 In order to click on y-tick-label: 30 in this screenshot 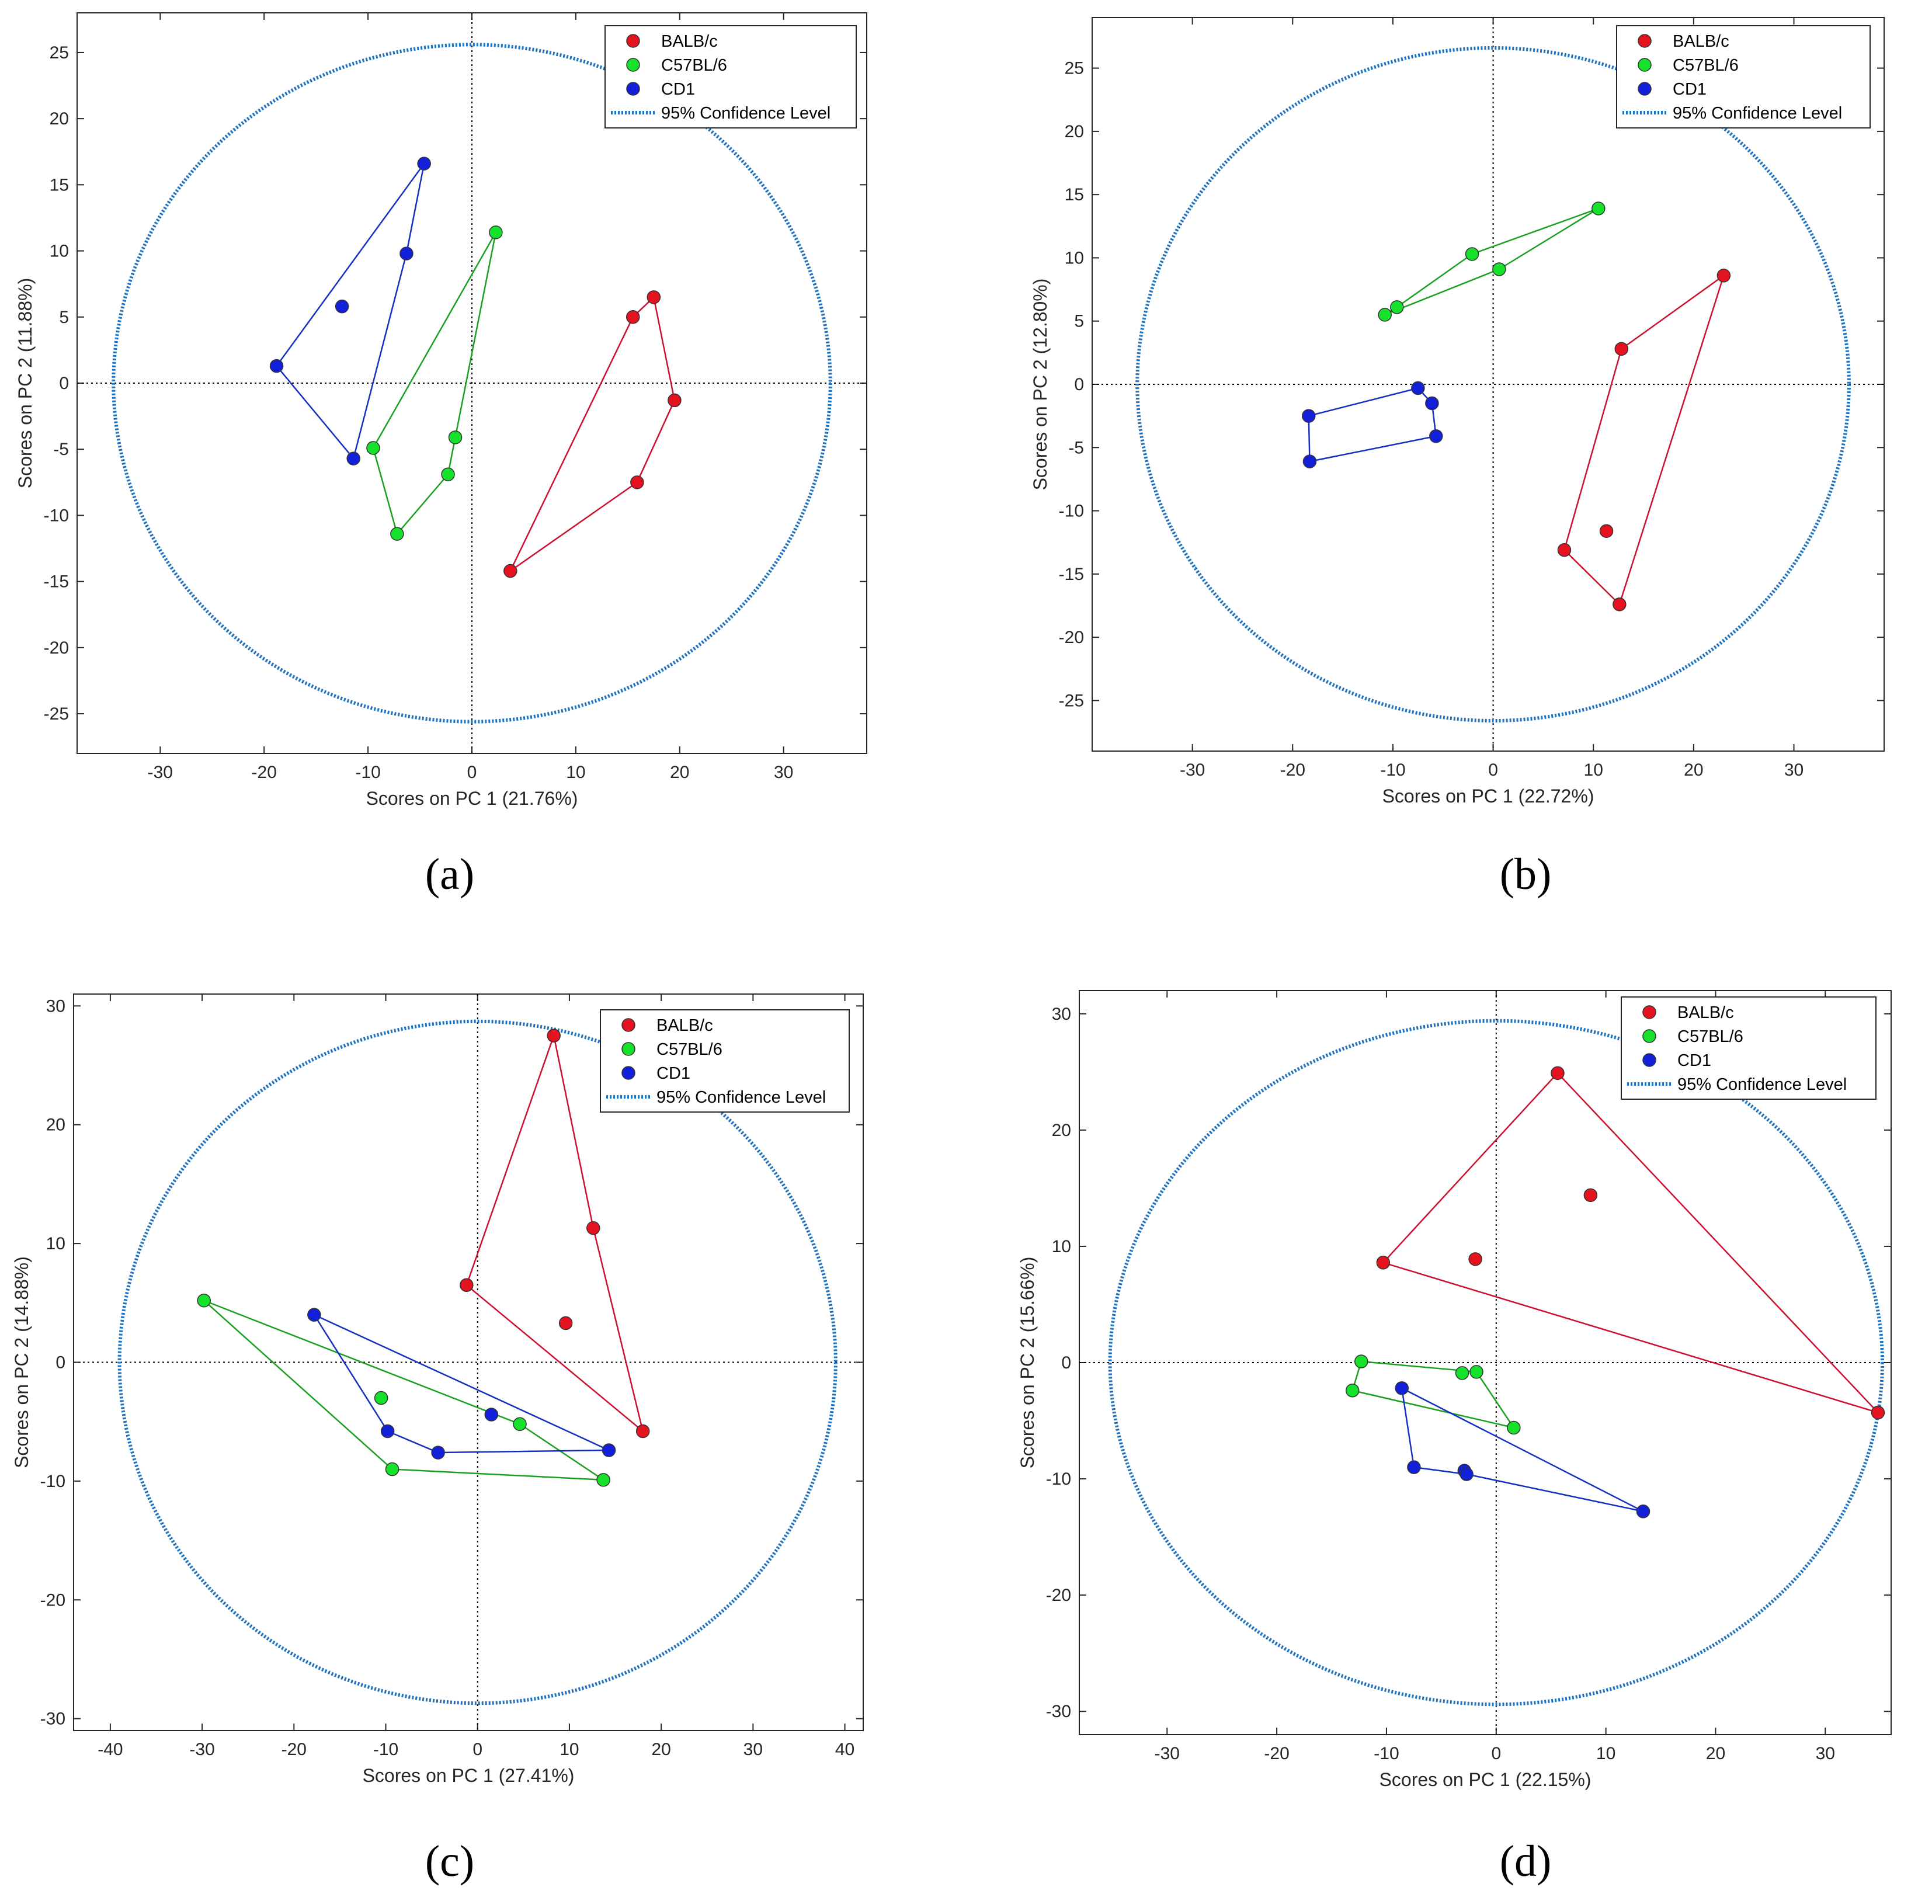, I will do `click(1062, 1014)`.